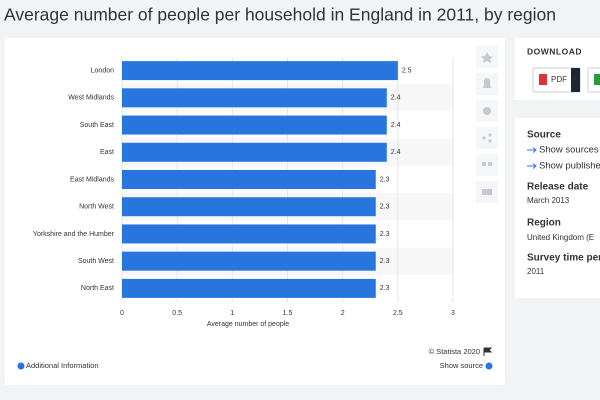 This screenshot has width=600, height=400. Describe the element at coordinates (232, 313) in the screenshot. I see `x-tick-label: 1` at that location.